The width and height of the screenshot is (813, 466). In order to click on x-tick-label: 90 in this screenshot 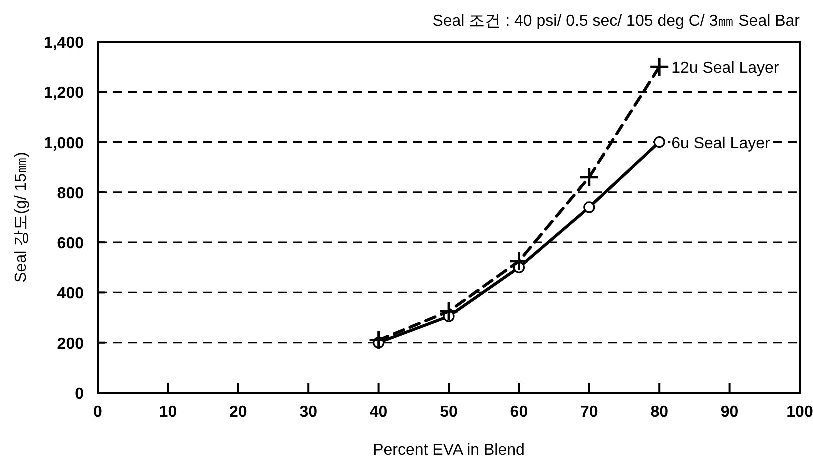, I will do `click(729, 412)`.